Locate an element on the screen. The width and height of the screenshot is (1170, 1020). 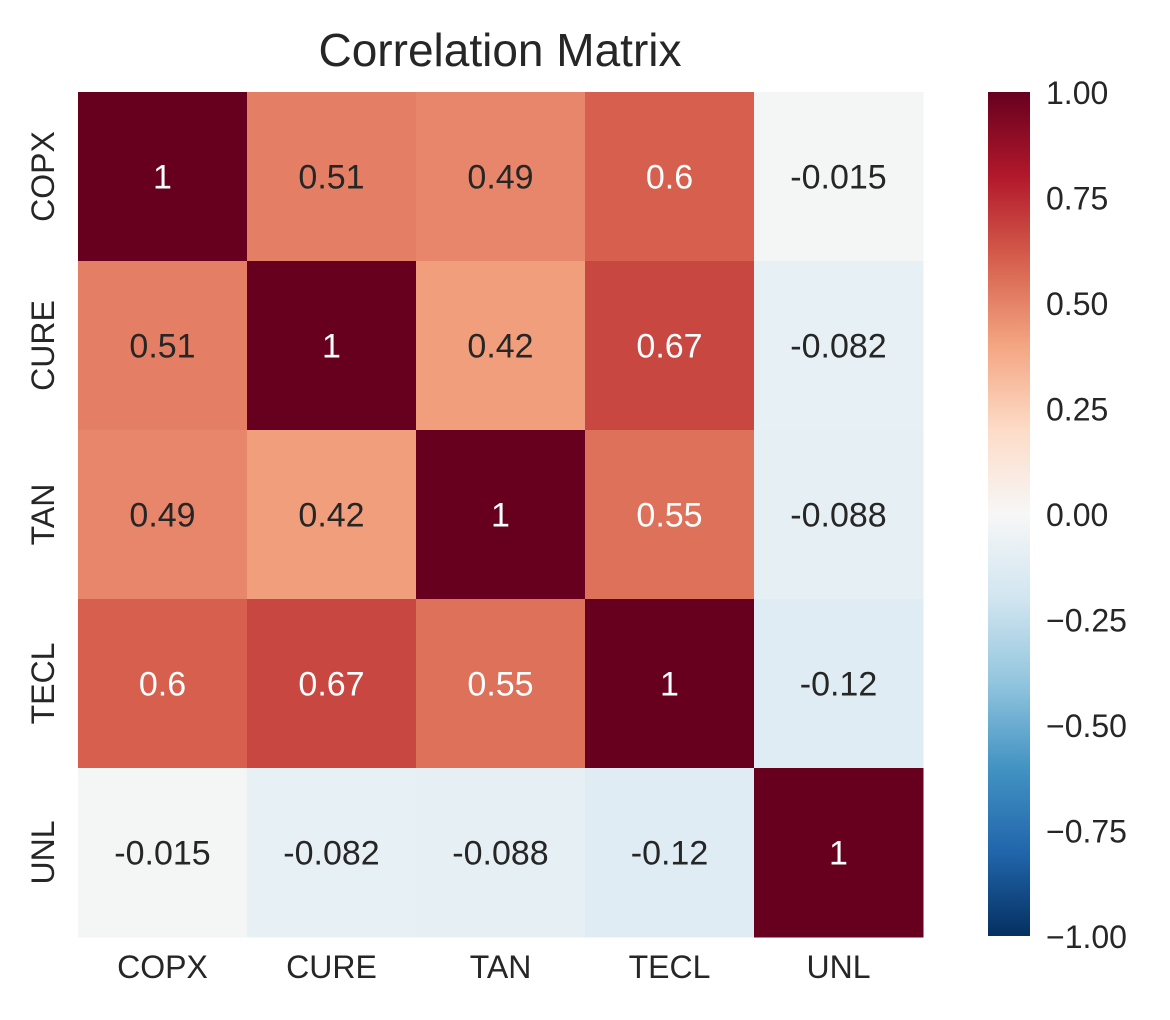
x-tick-label-copx: COPX is located at coordinates (162, 967).